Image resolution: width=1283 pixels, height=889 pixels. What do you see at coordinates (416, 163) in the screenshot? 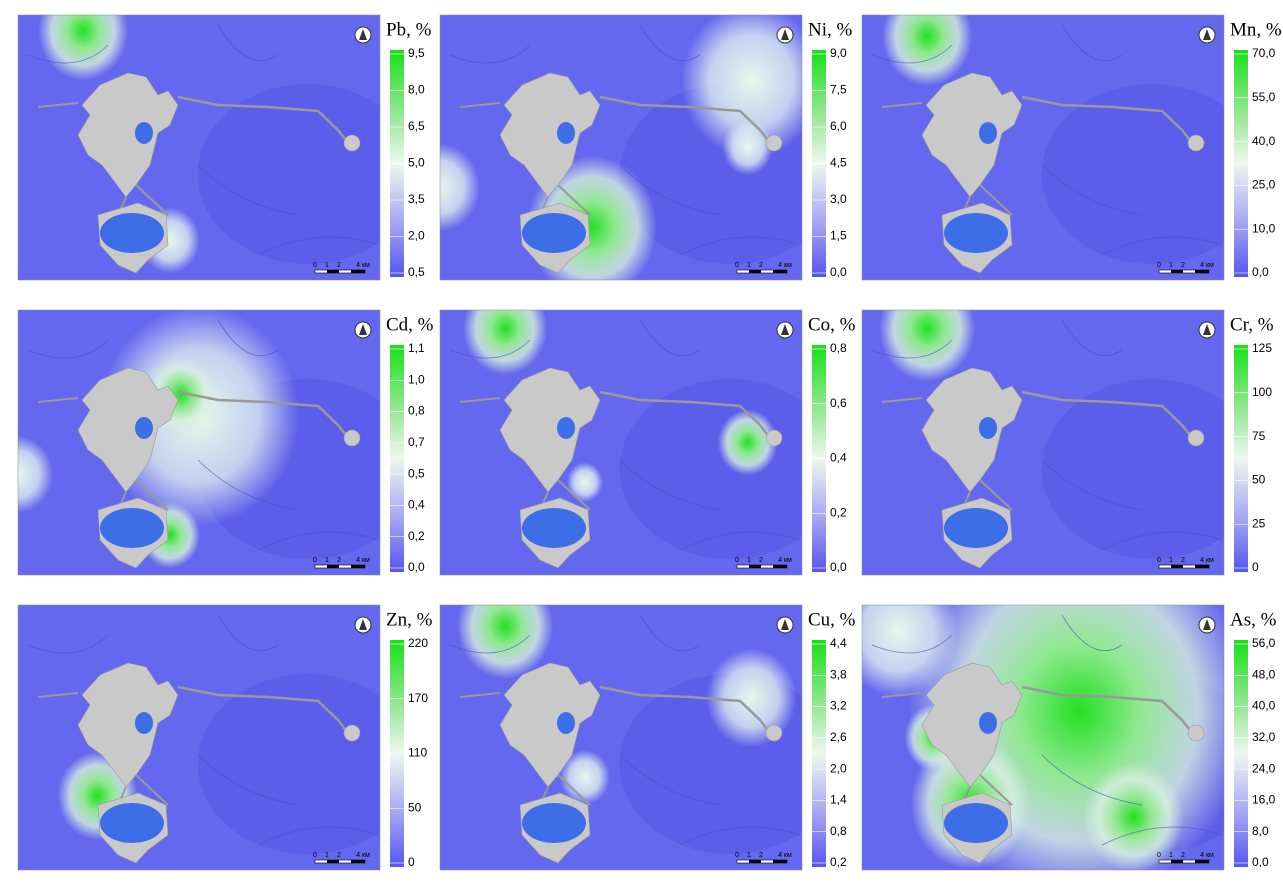
I see `legend-tick-label: 5,0` at bounding box center [416, 163].